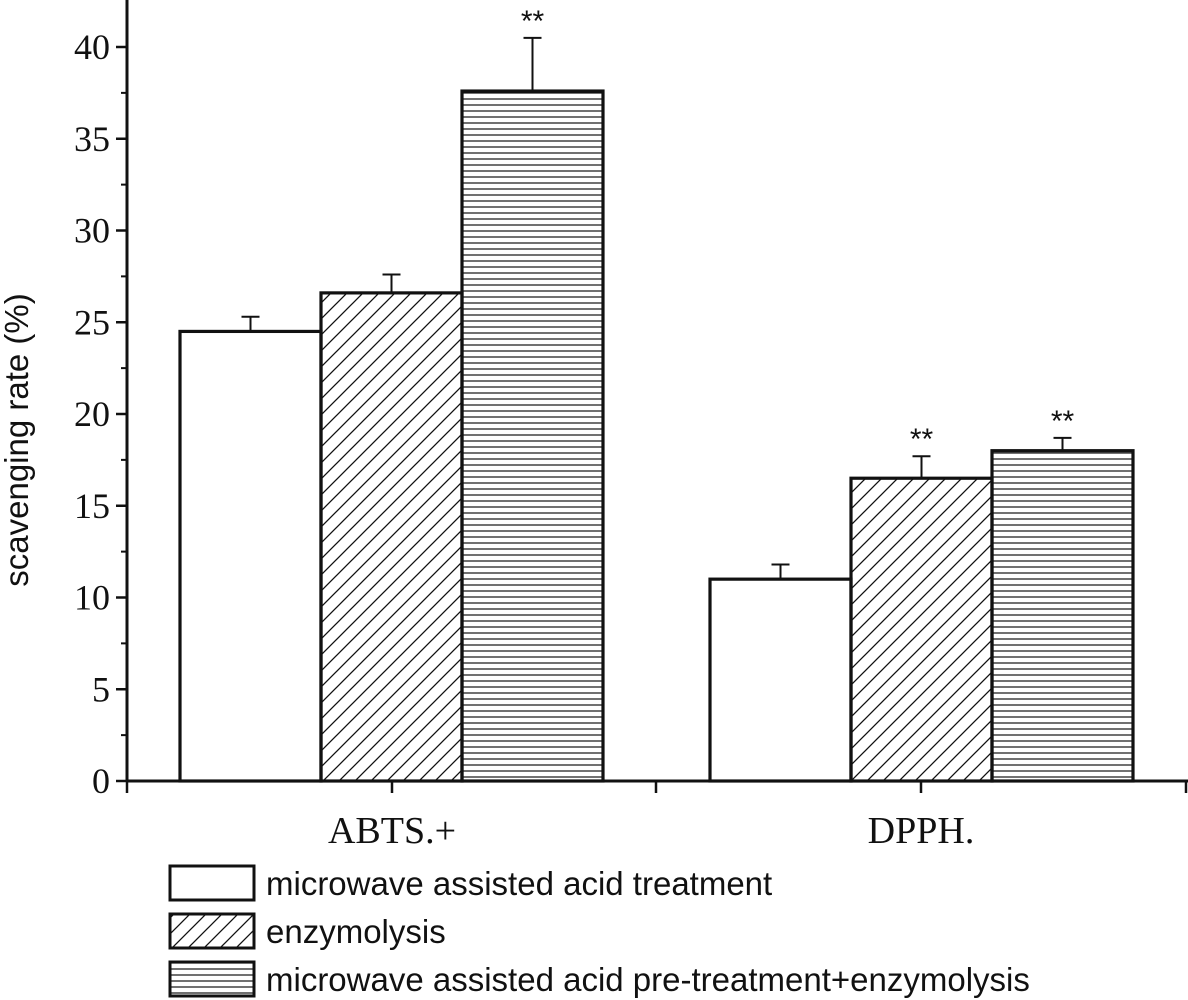 This screenshot has height=1000, width=1188. I want to click on y-tick-label: 10, so click(92, 598).